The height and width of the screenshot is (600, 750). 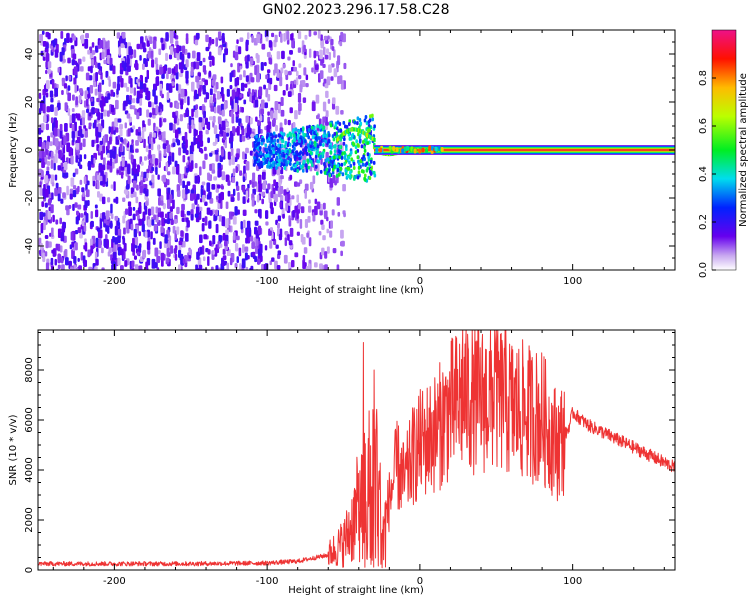 I want to click on spectrogram-x-tick-label: -100, so click(x=267, y=281).